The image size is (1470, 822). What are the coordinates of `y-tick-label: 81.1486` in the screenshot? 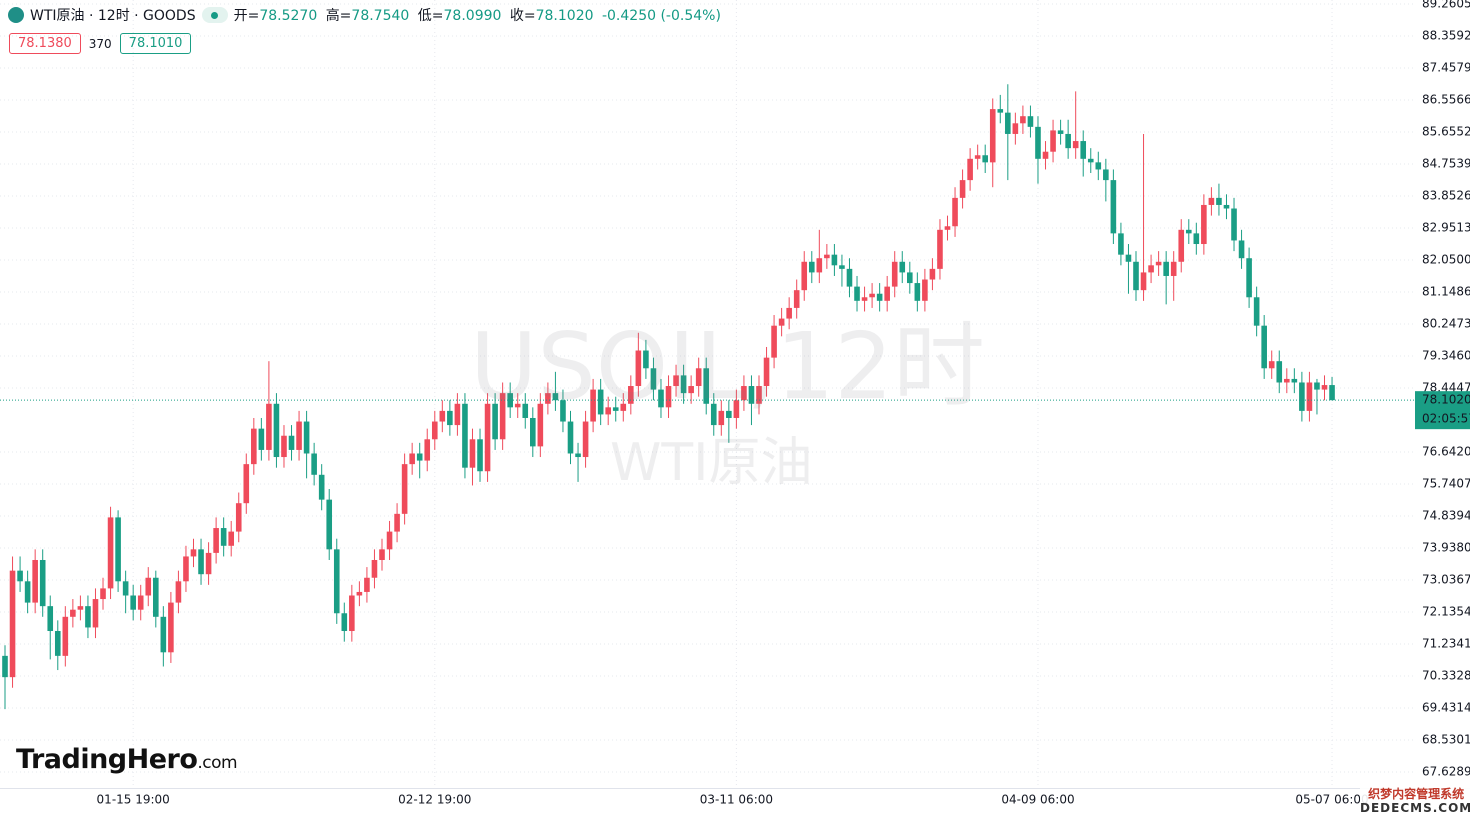 It's located at (1446, 291).